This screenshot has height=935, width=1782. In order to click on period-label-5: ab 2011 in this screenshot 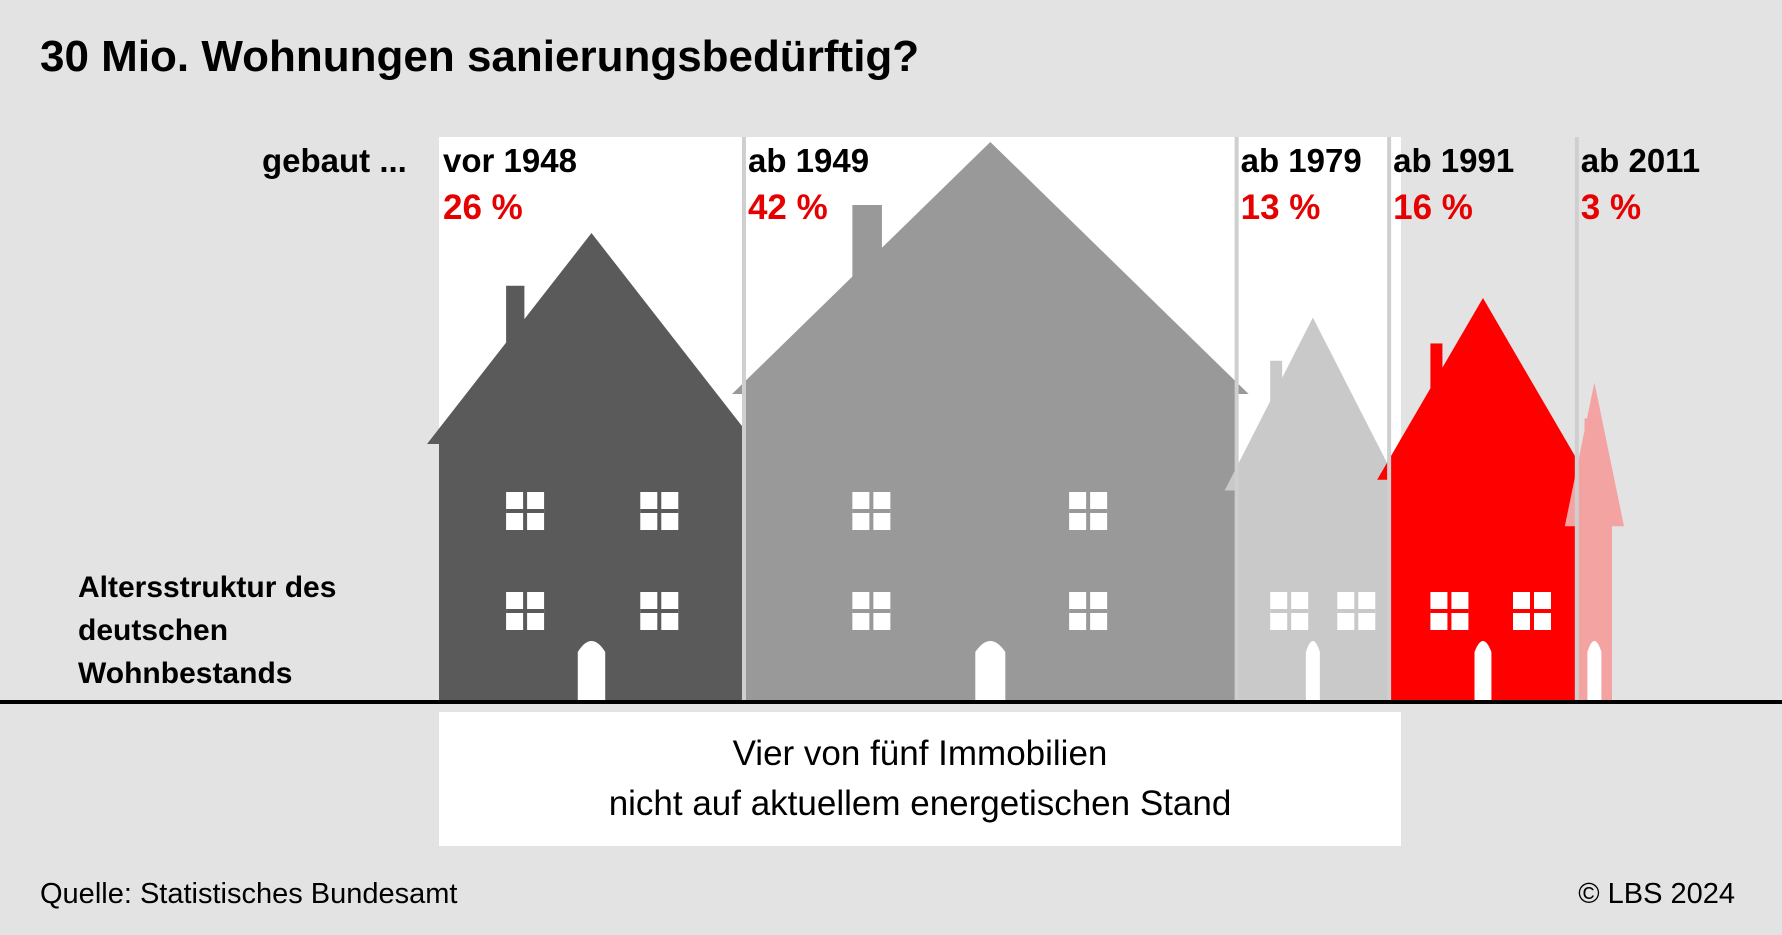, I will do `click(1640, 160)`.